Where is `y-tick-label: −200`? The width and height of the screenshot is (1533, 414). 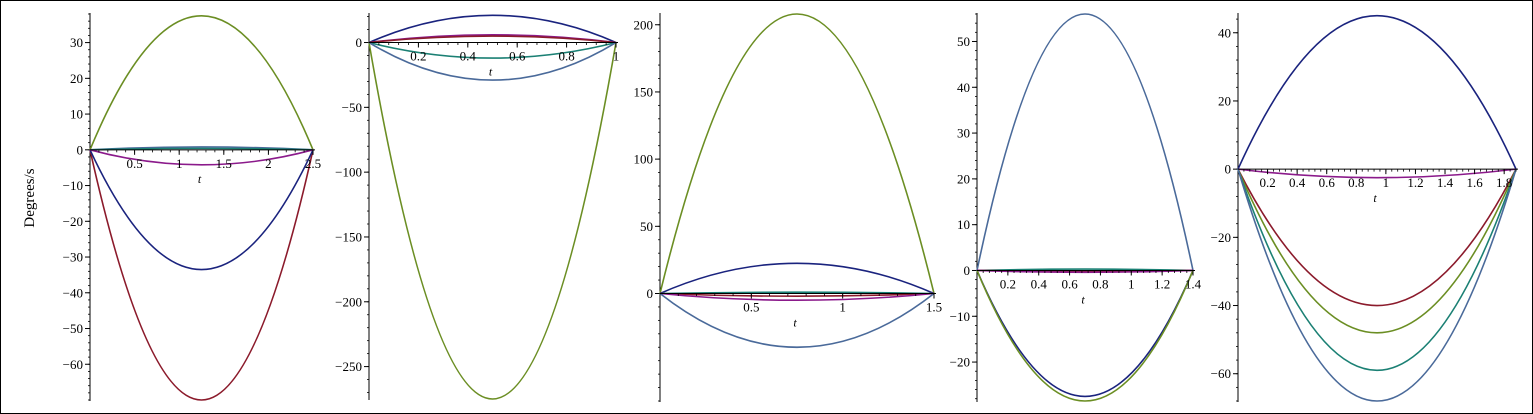
y-tick-label: −200 is located at coordinates (348, 301).